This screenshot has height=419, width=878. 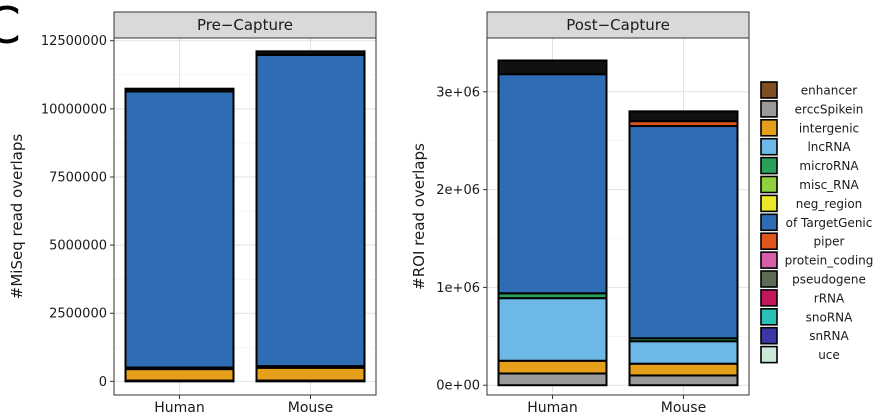 I want to click on legend-key-uce, so click(x=769, y=354).